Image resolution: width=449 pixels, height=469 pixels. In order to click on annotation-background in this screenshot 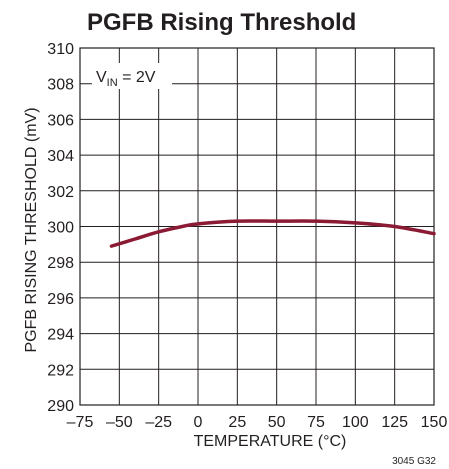, I will do `click(132, 76)`.